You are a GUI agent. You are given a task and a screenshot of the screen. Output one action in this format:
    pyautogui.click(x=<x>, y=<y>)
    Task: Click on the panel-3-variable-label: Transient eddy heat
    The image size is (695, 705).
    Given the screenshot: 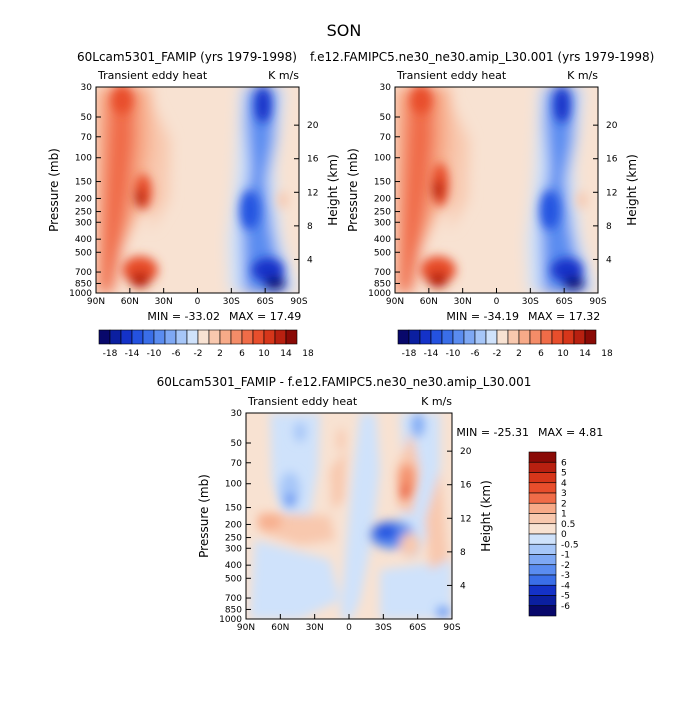 What is the action you would take?
    pyautogui.click(x=302, y=401)
    